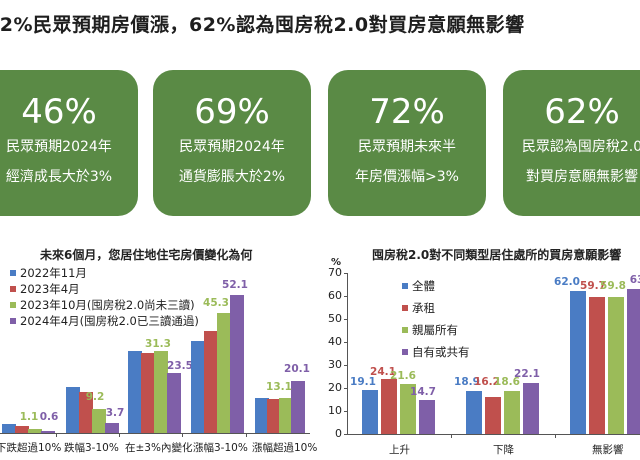  I want to click on value-label: 63, so click(634, 280).